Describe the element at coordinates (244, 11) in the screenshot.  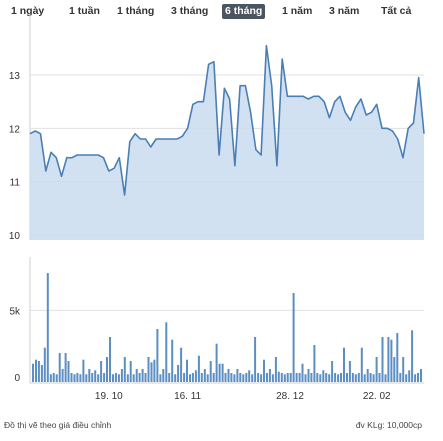
I see `tab-6-tháng: 6 tháng` at that location.